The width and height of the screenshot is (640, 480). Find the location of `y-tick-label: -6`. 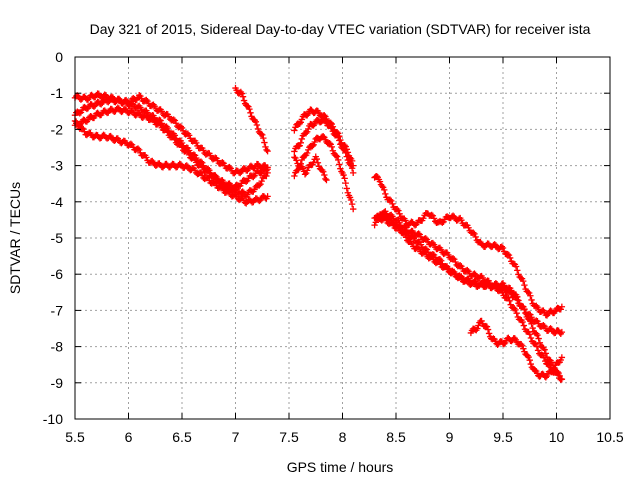

y-tick-label: -6 is located at coordinates (57, 274).